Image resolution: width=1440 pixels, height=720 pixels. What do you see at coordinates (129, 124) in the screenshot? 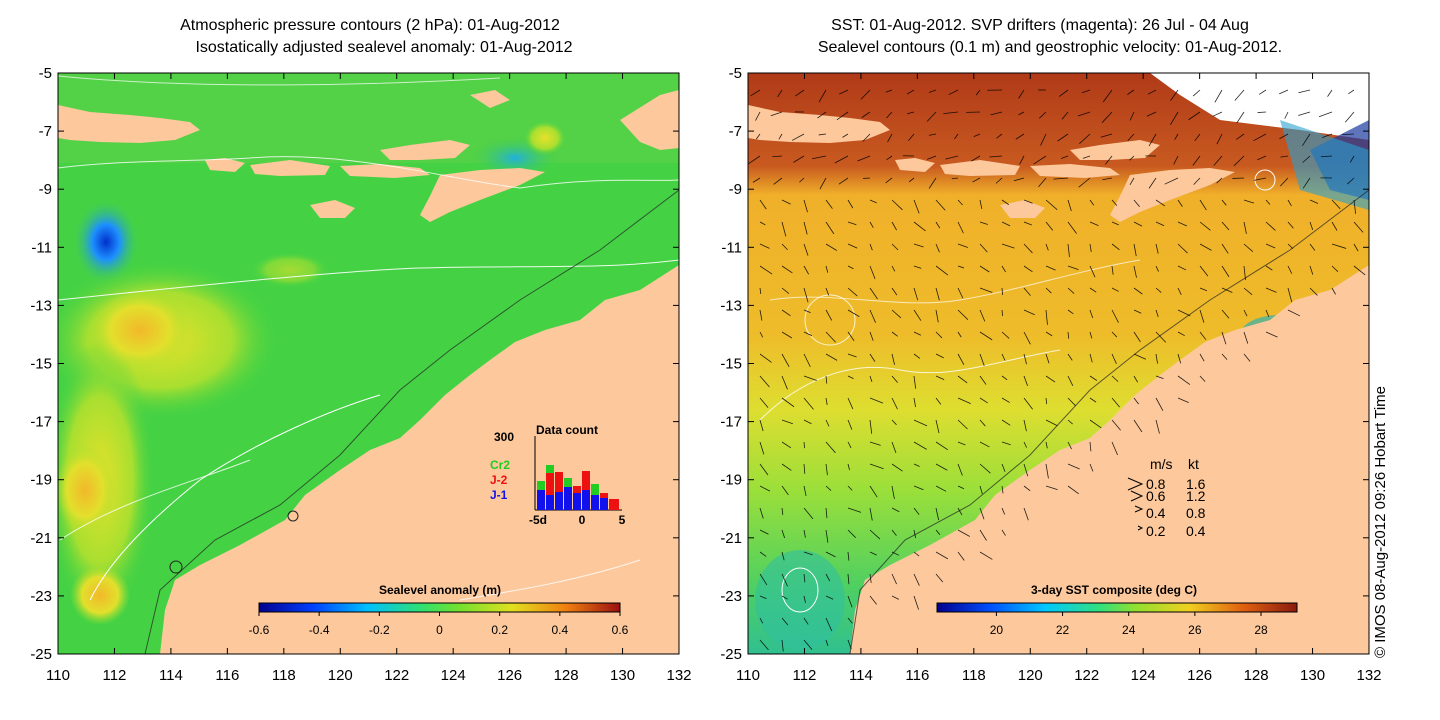
I see `sla-land-java` at bounding box center [129, 124].